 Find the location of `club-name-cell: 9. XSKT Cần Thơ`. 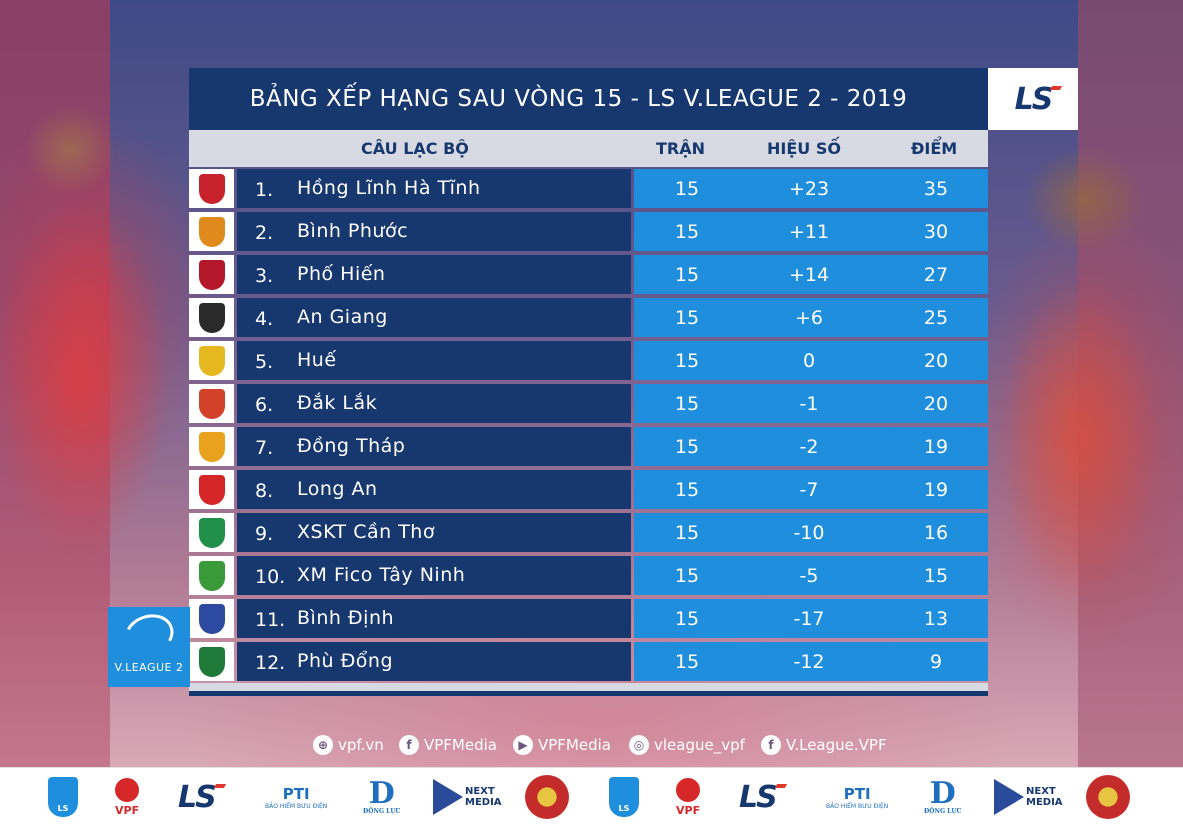

club-name-cell: 9. XSKT Cần Thơ is located at coordinates (434, 532).